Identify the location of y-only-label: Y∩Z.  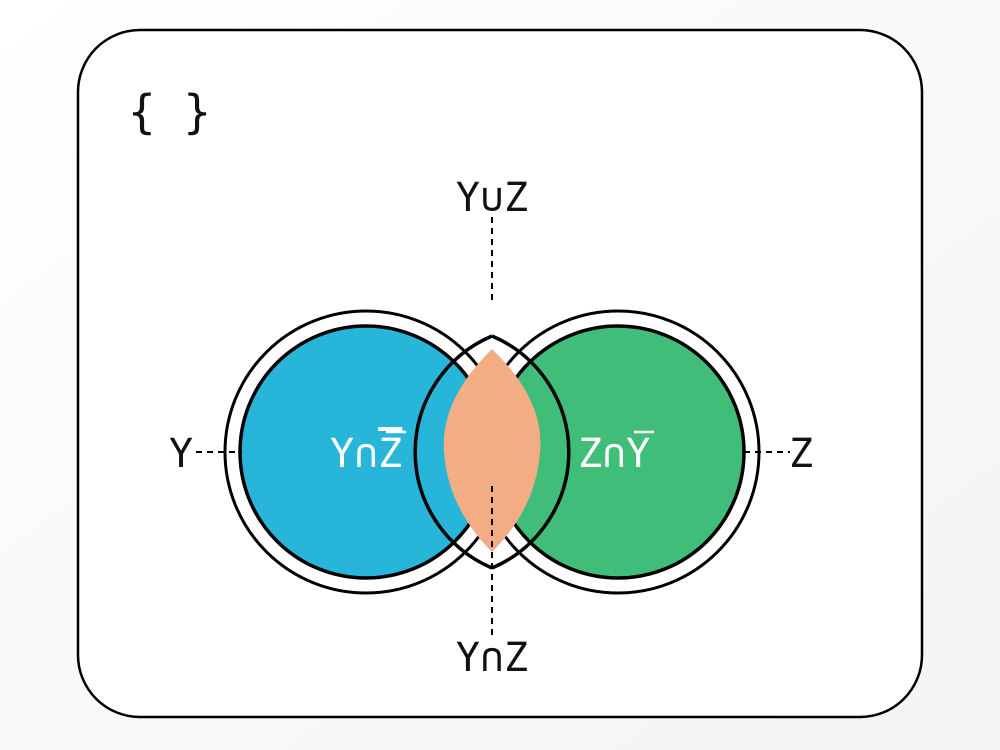
(366, 454).